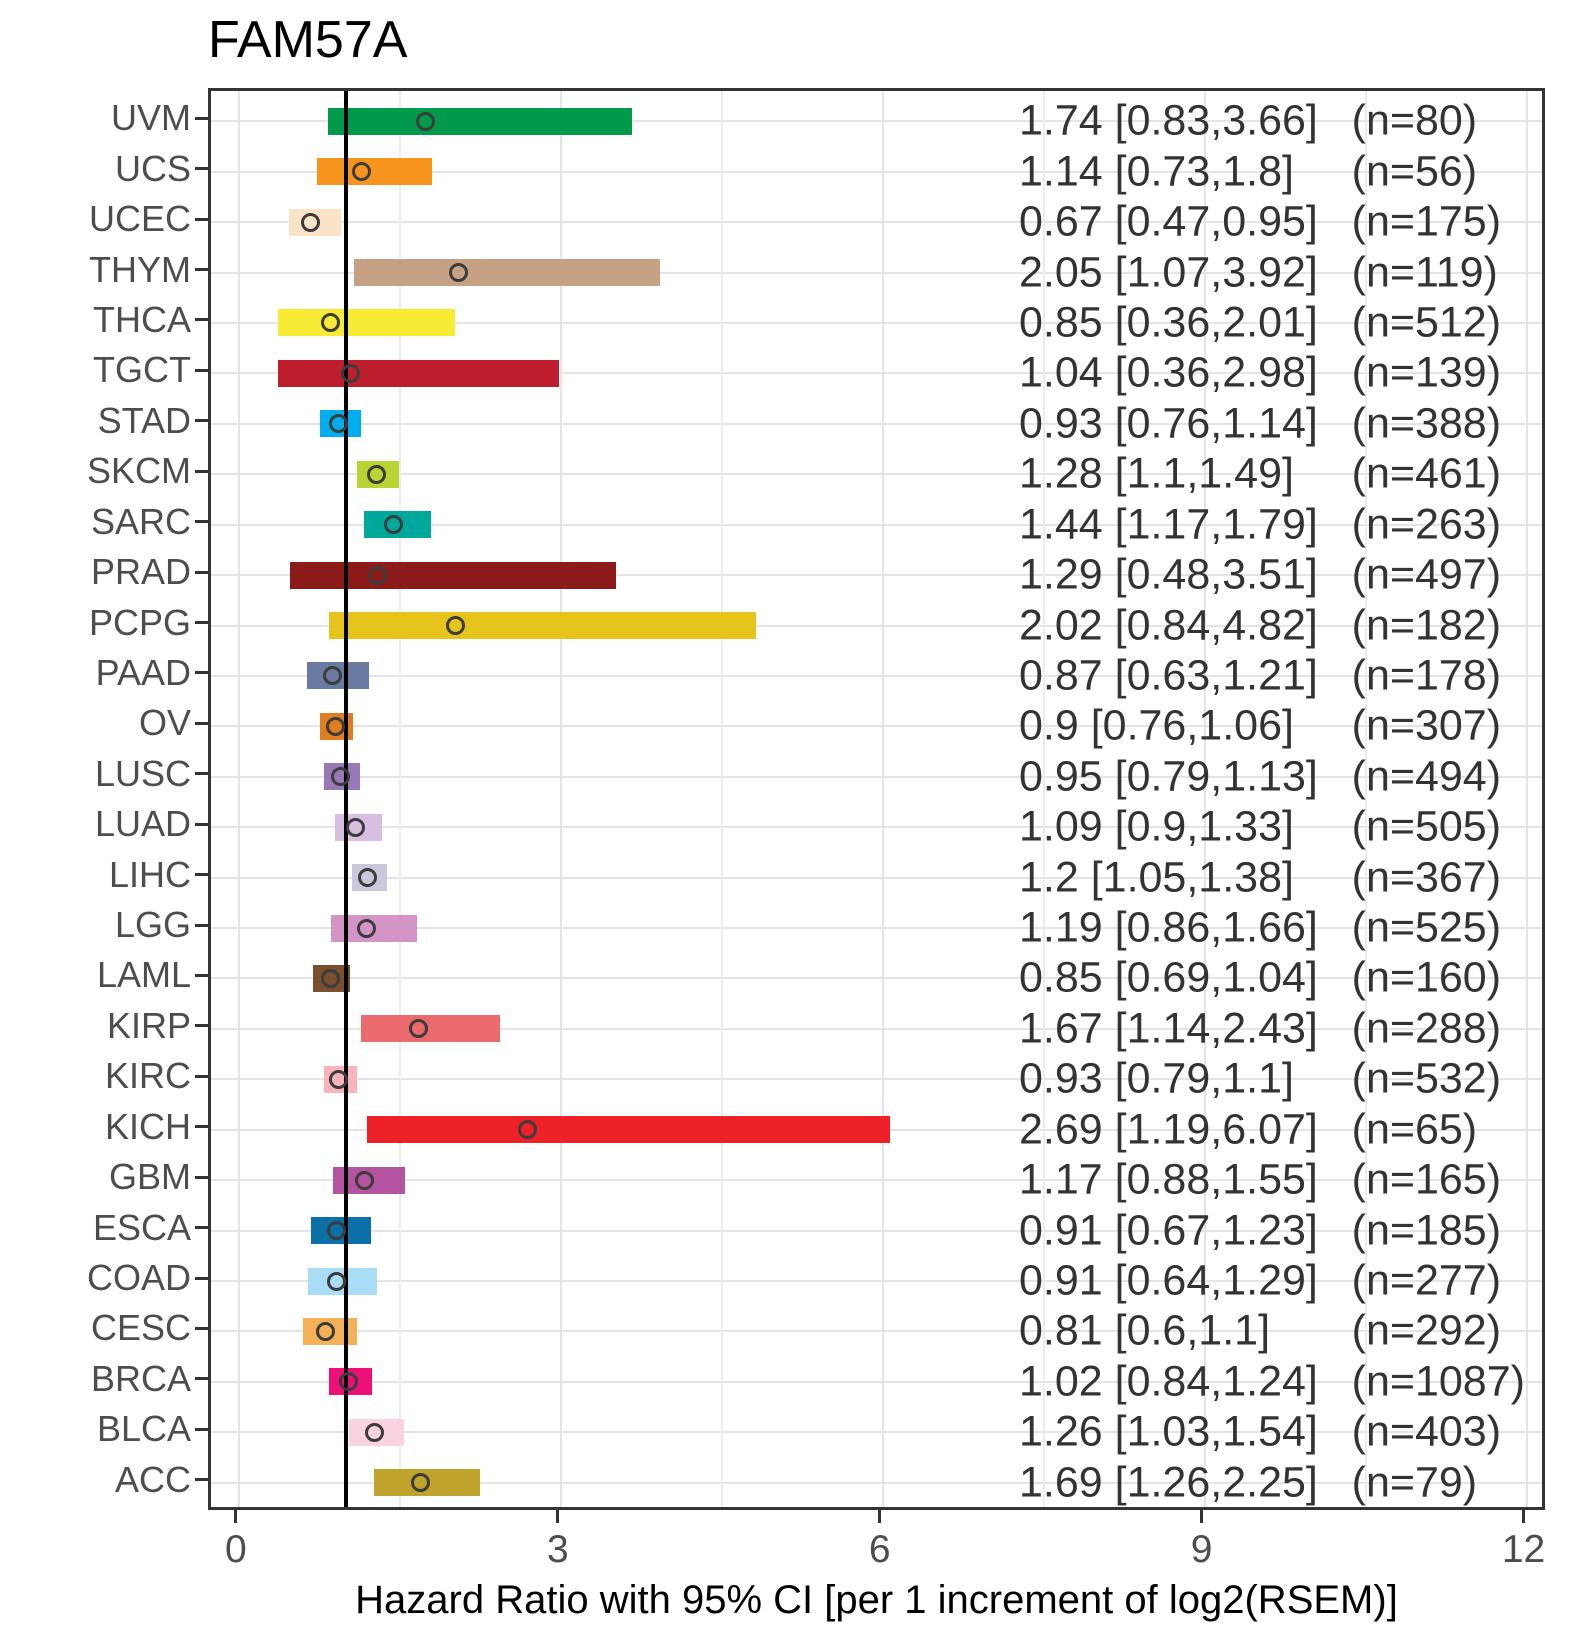 The width and height of the screenshot is (1590, 1650). I want to click on y-axis-label: SARC, so click(140, 521).